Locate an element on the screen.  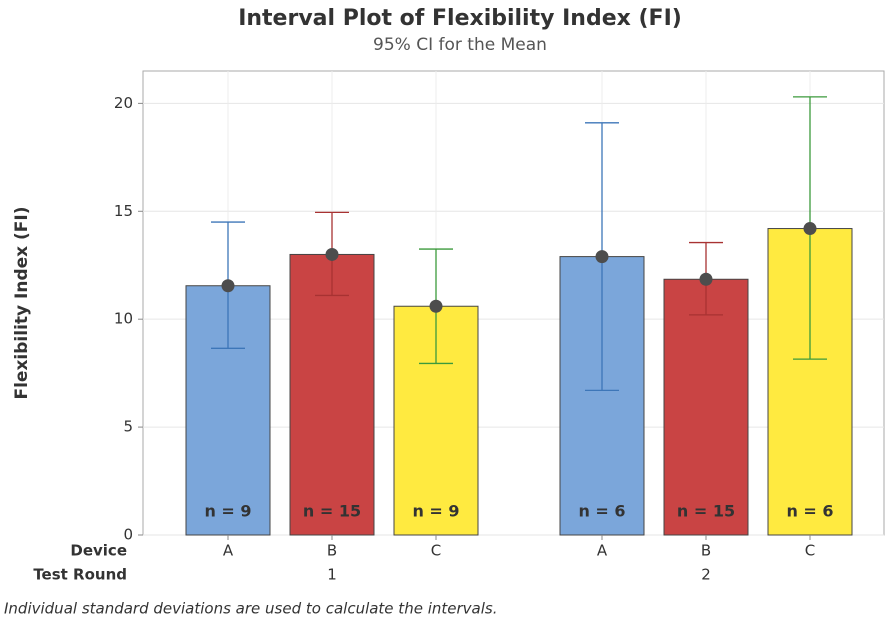
y-tick-label: 0 is located at coordinates (128, 535).